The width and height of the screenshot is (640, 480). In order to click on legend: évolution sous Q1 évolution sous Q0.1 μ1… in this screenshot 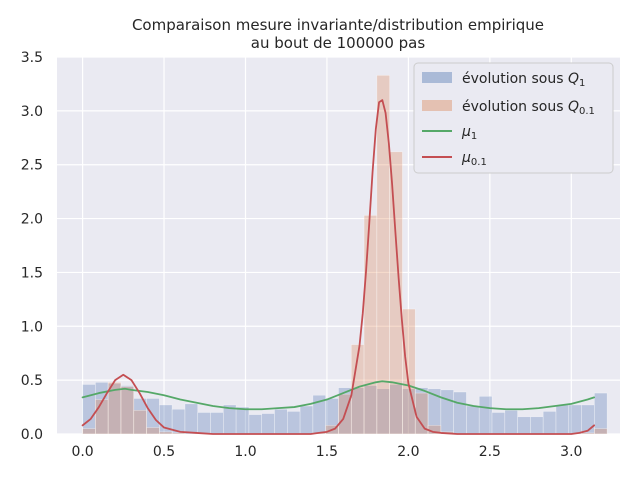, I will do `click(513, 118)`.